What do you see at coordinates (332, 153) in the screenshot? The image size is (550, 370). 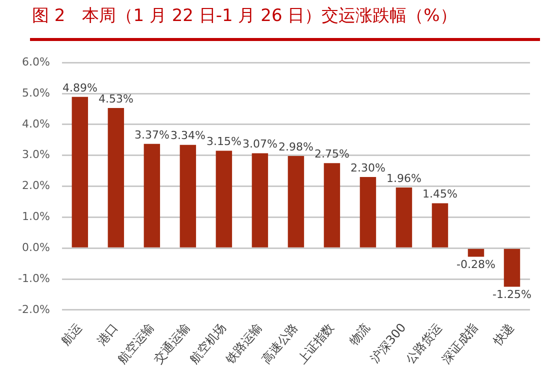 I see `data-label: 2.75%` at bounding box center [332, 153].